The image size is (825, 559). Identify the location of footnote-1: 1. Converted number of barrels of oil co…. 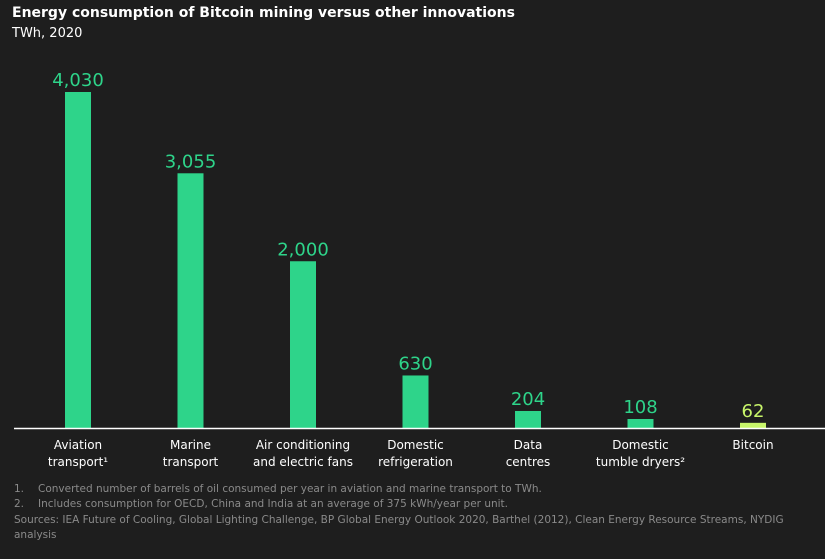
(414, 489).